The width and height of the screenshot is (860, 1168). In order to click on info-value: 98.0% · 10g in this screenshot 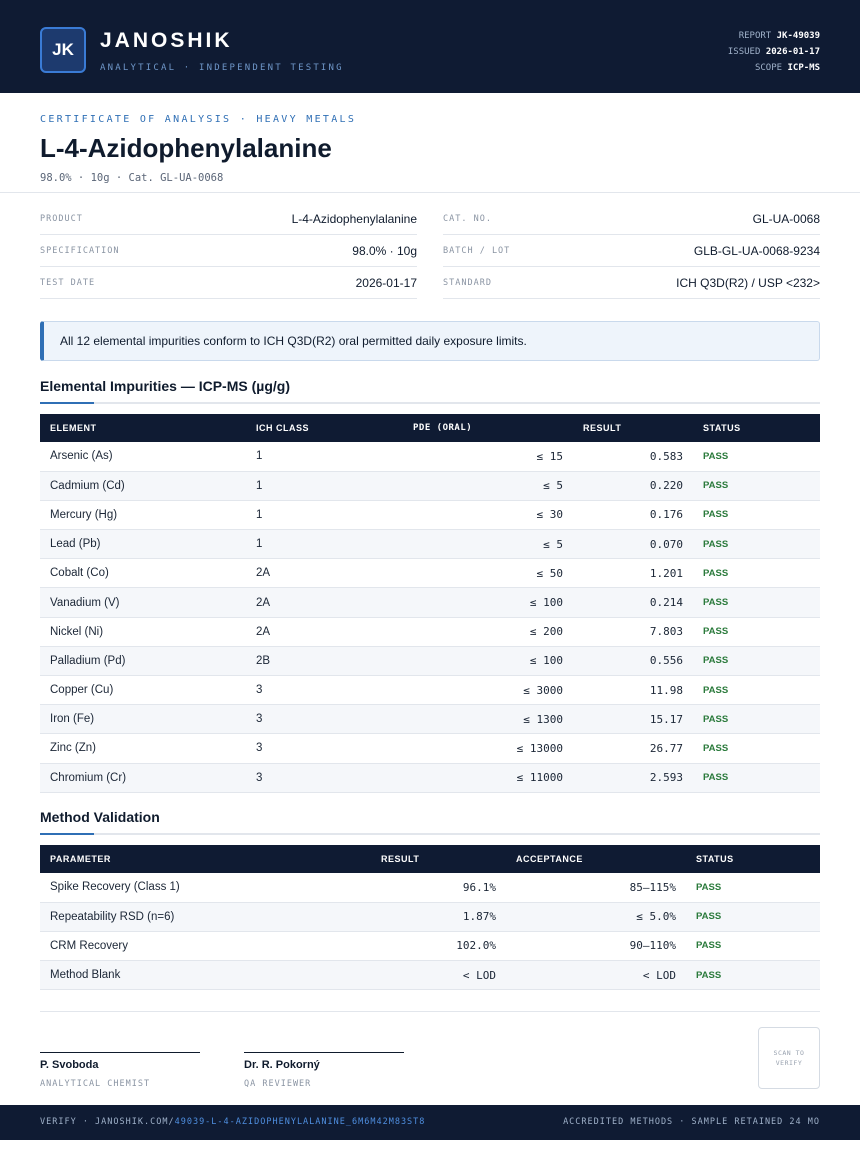, I will do `click(384, 250)`.